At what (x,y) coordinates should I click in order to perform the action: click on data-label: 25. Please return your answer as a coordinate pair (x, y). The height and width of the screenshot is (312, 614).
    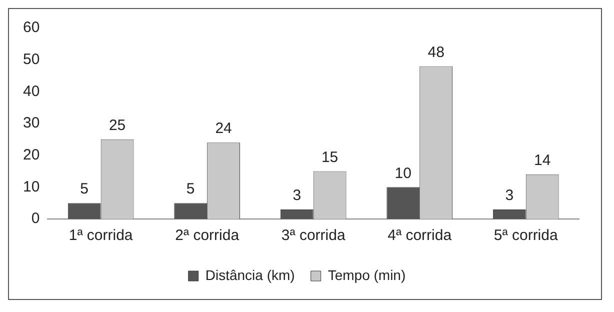
    Looking at the image, I should click on (117, 125).